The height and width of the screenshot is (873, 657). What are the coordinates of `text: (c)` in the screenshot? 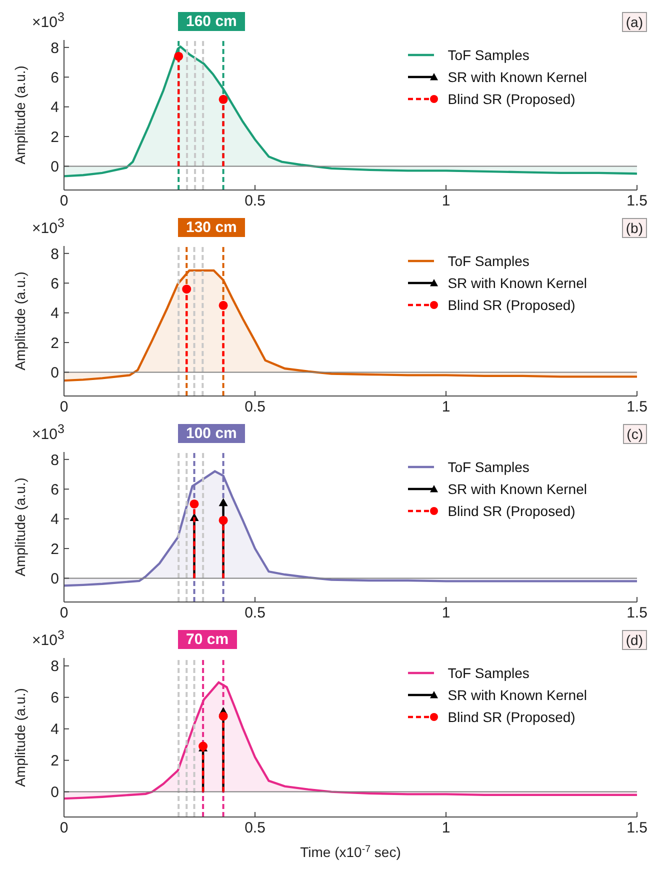 It's located at (634, 434).